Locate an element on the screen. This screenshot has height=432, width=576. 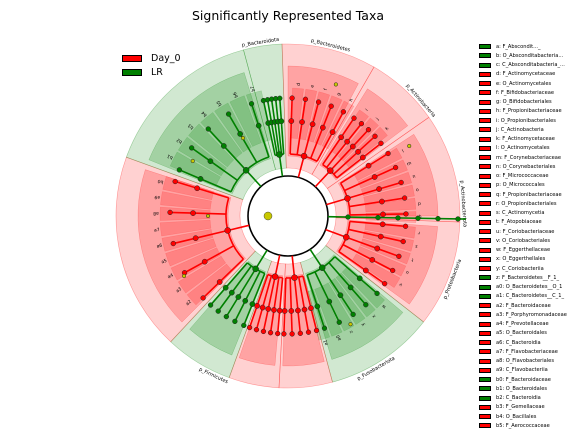
sector-label: k is located at coordinates (387, 129).